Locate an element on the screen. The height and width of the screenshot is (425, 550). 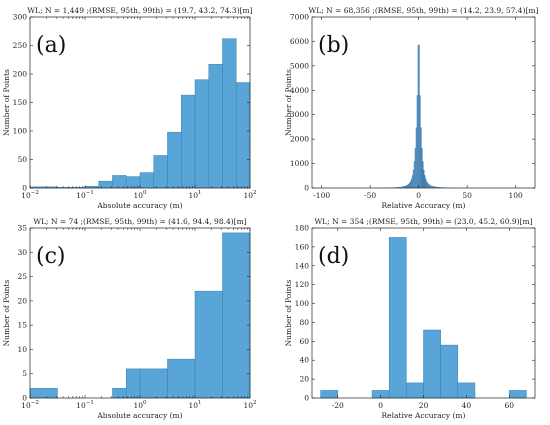
y-tick-label: 4000 is located at coordinates (299, 90).